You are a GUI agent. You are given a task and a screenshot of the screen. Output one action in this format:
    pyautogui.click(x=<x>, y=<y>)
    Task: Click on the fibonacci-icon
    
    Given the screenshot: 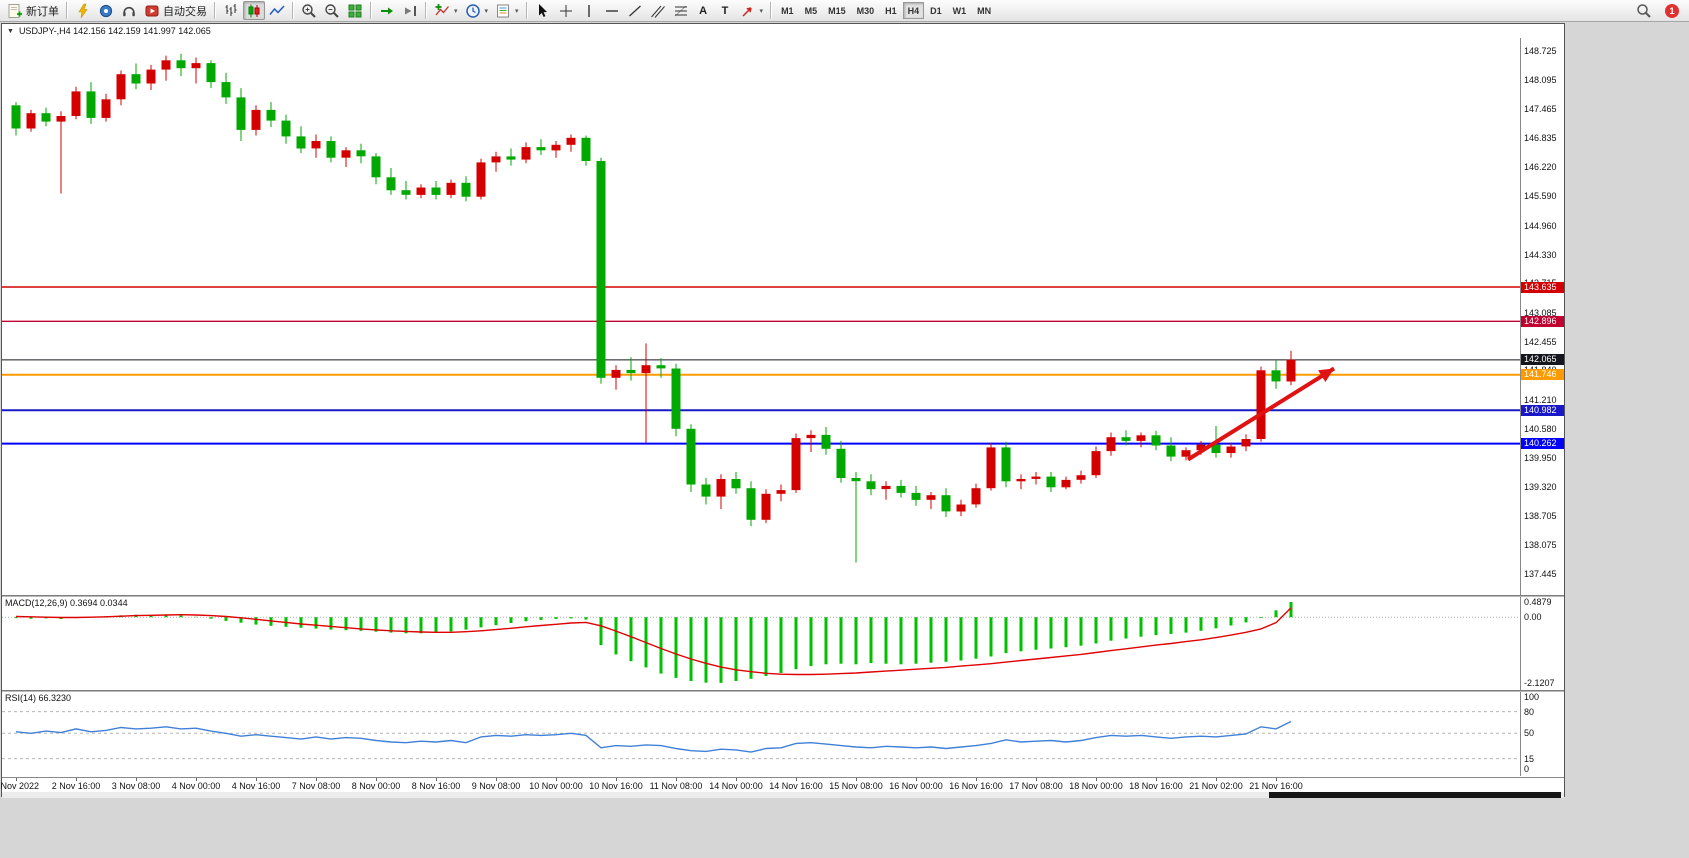 What is the action you would take?
    pyautogui.click(x=681, y=11)
    